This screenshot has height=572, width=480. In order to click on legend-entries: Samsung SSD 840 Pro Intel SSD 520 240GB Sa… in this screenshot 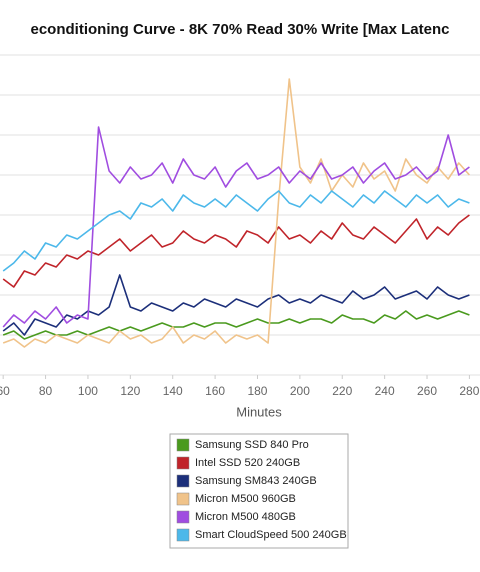, I will do `click(261, 490)`.